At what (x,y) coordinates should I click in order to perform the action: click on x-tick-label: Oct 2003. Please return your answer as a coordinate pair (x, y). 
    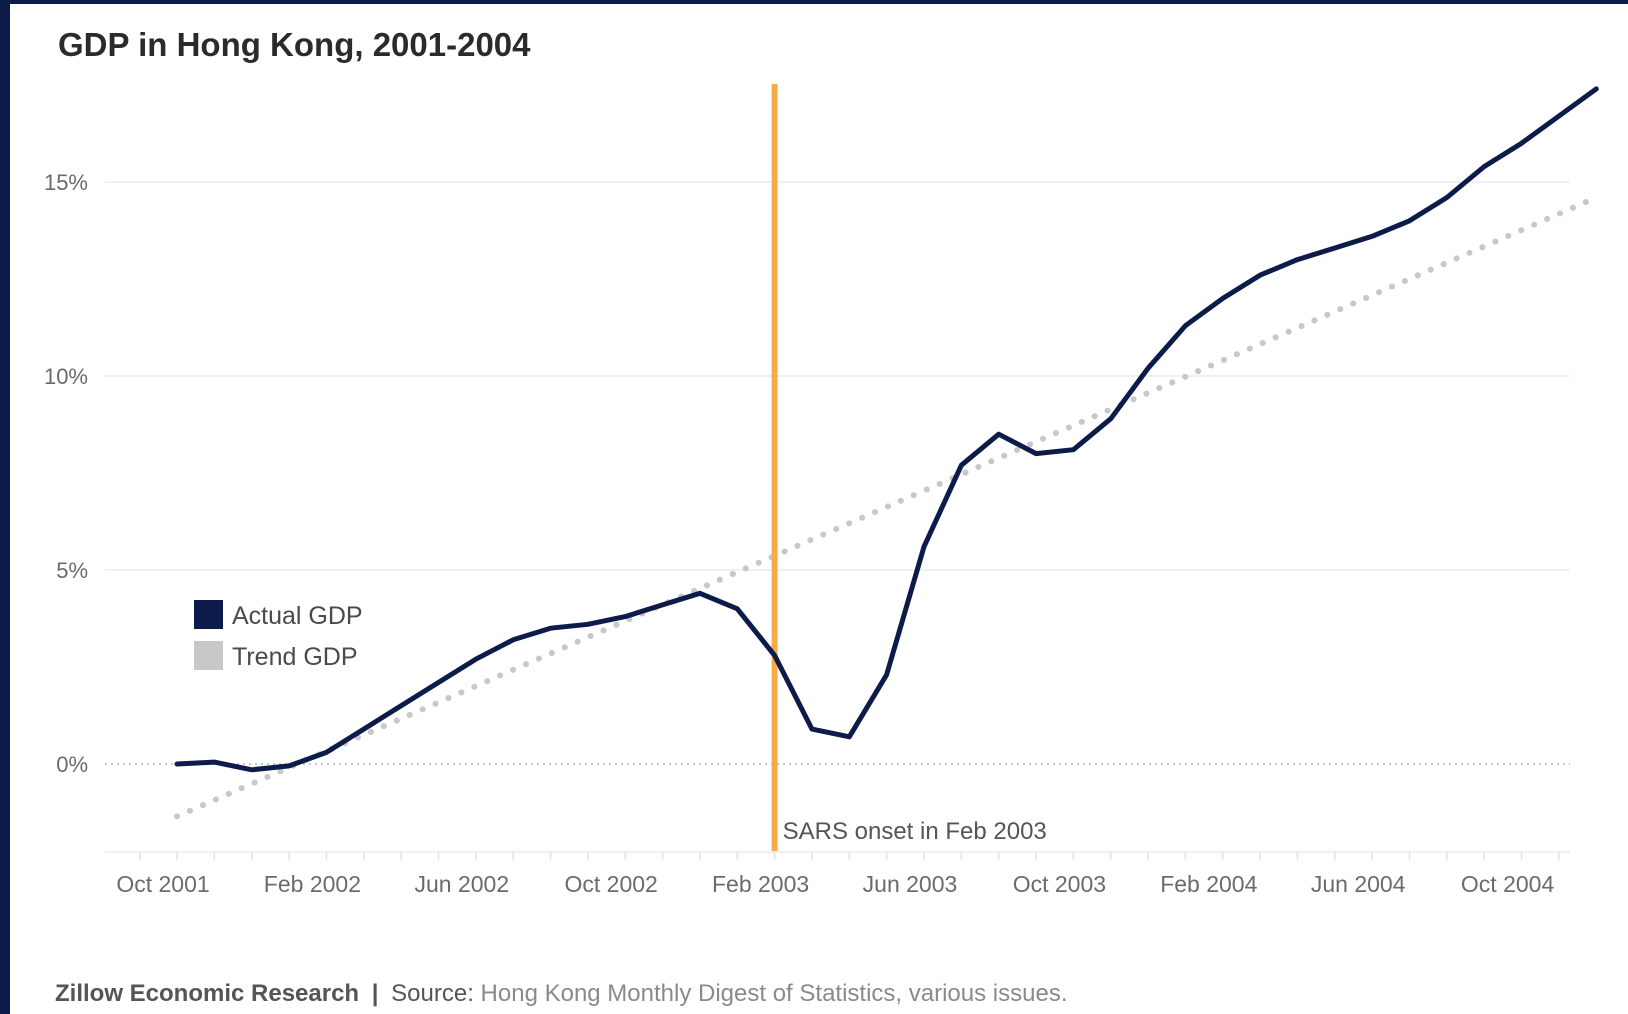
    Looking at the image, I should click on (1059, 884).